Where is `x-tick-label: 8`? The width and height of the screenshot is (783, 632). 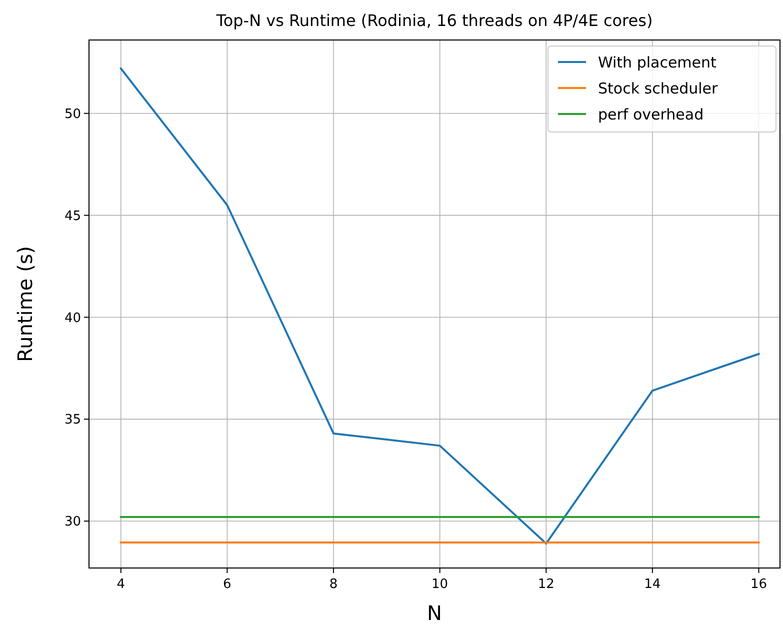 x-tick-label: 8 is located at coordinates (333, 584).